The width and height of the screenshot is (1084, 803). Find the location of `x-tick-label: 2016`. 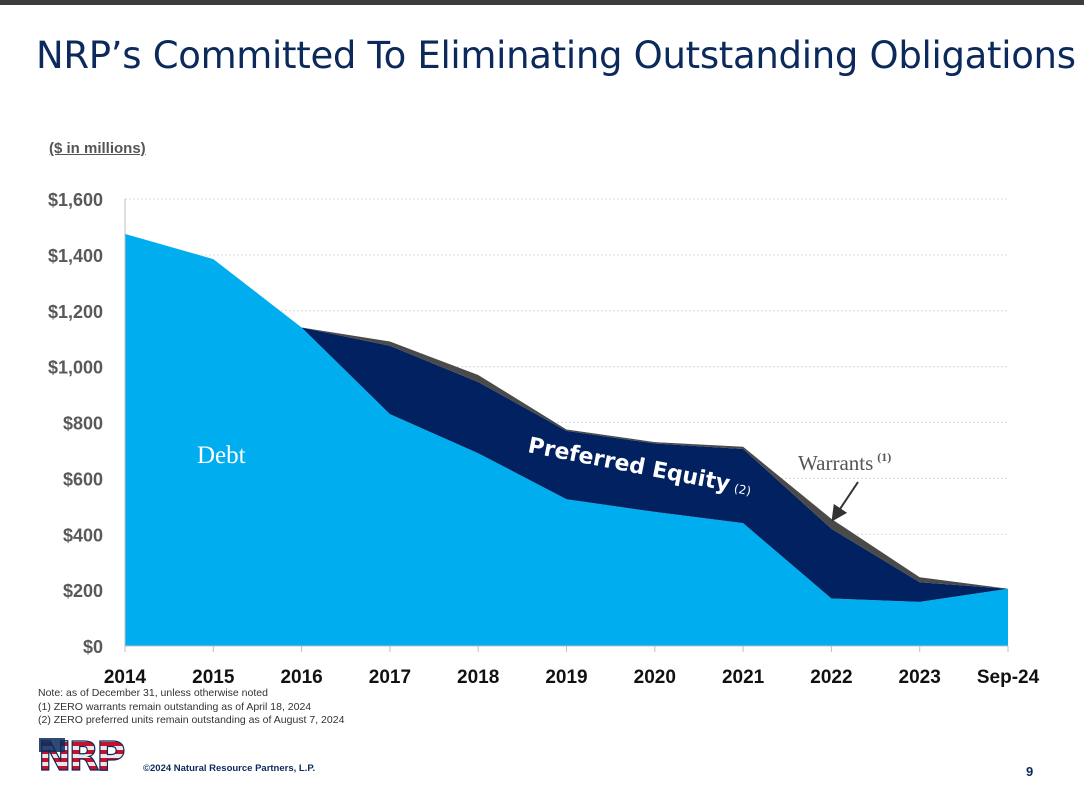

x-tick-label: 2016 is located at coordinates (301, 677).